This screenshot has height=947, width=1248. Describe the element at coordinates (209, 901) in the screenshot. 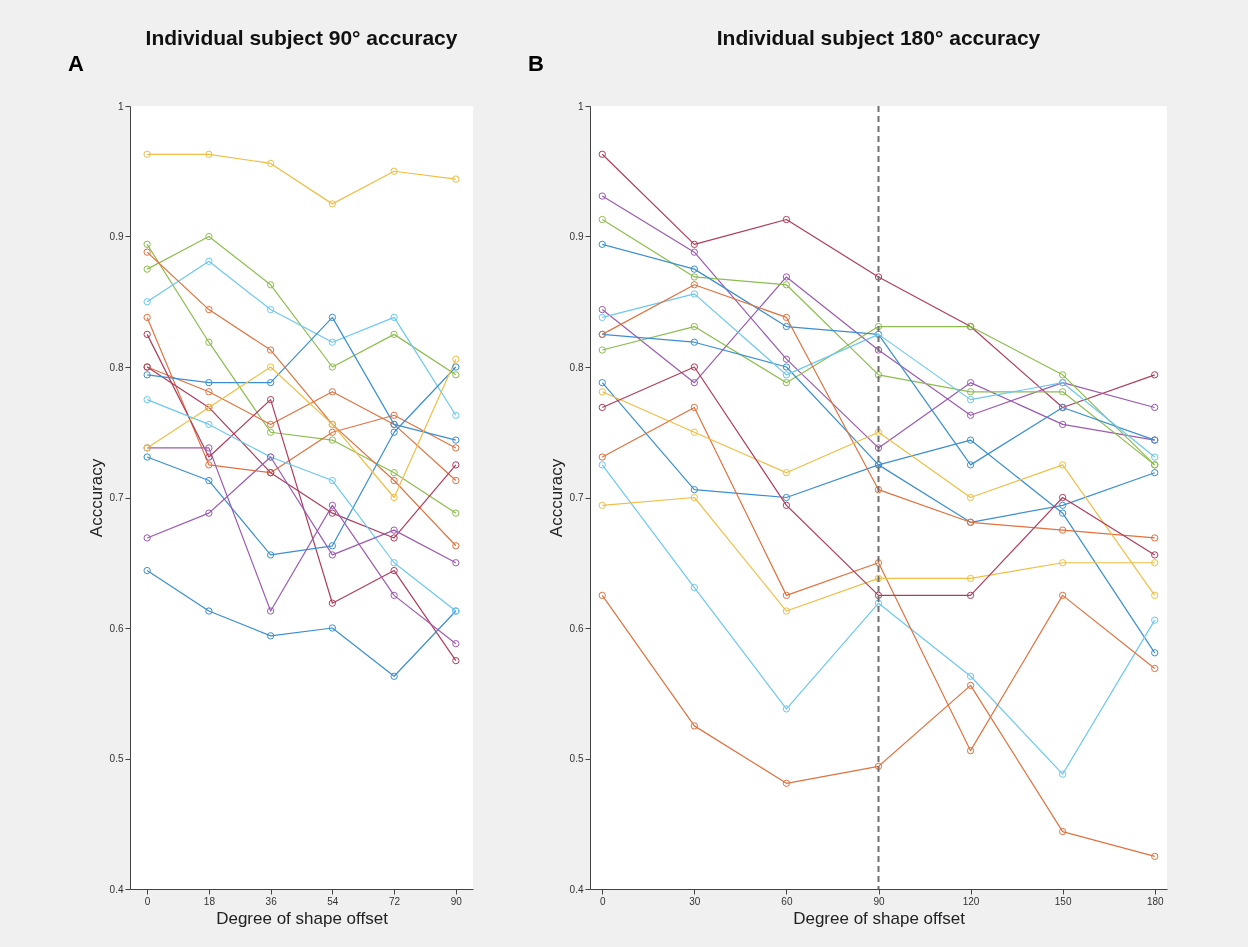

I see `x-tick-label: 18` at that location.